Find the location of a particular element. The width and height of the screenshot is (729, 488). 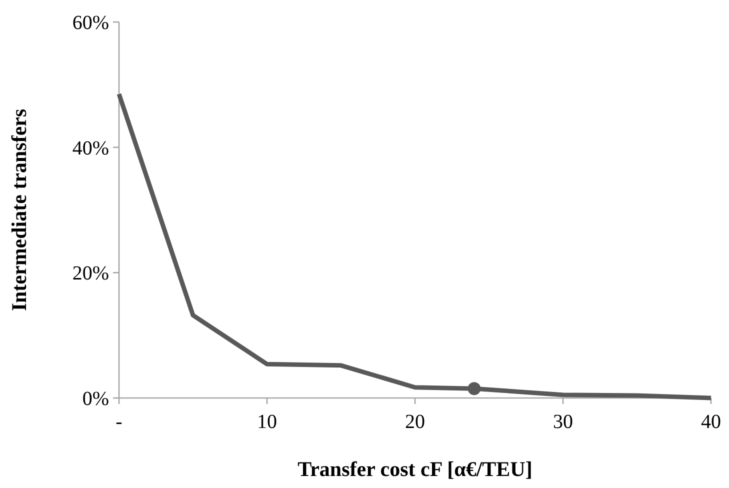

x-tick-label: 40 is located at coordinates (711, 422).